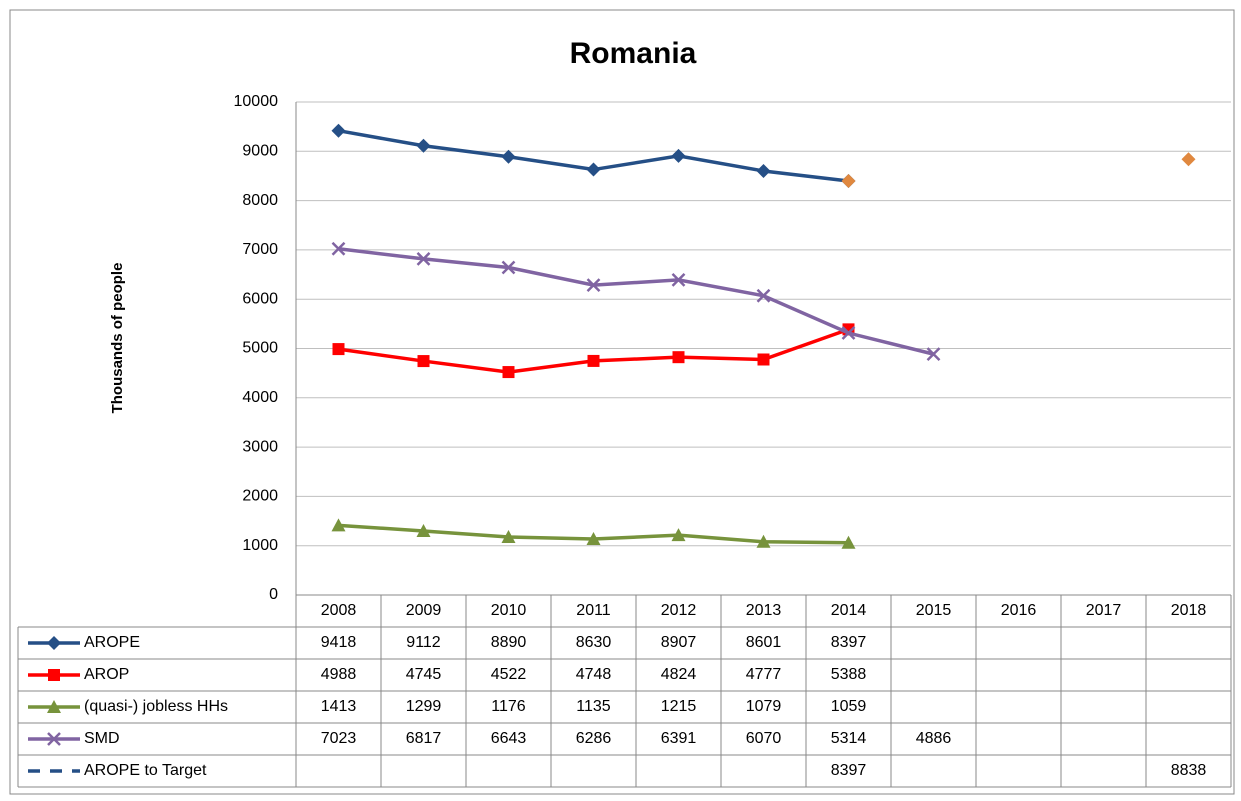 This screenshot has height=801, width=1241. Describe the element at coordinates (679, 738) in the screenshot. I see `table-value: 6391` at that location.